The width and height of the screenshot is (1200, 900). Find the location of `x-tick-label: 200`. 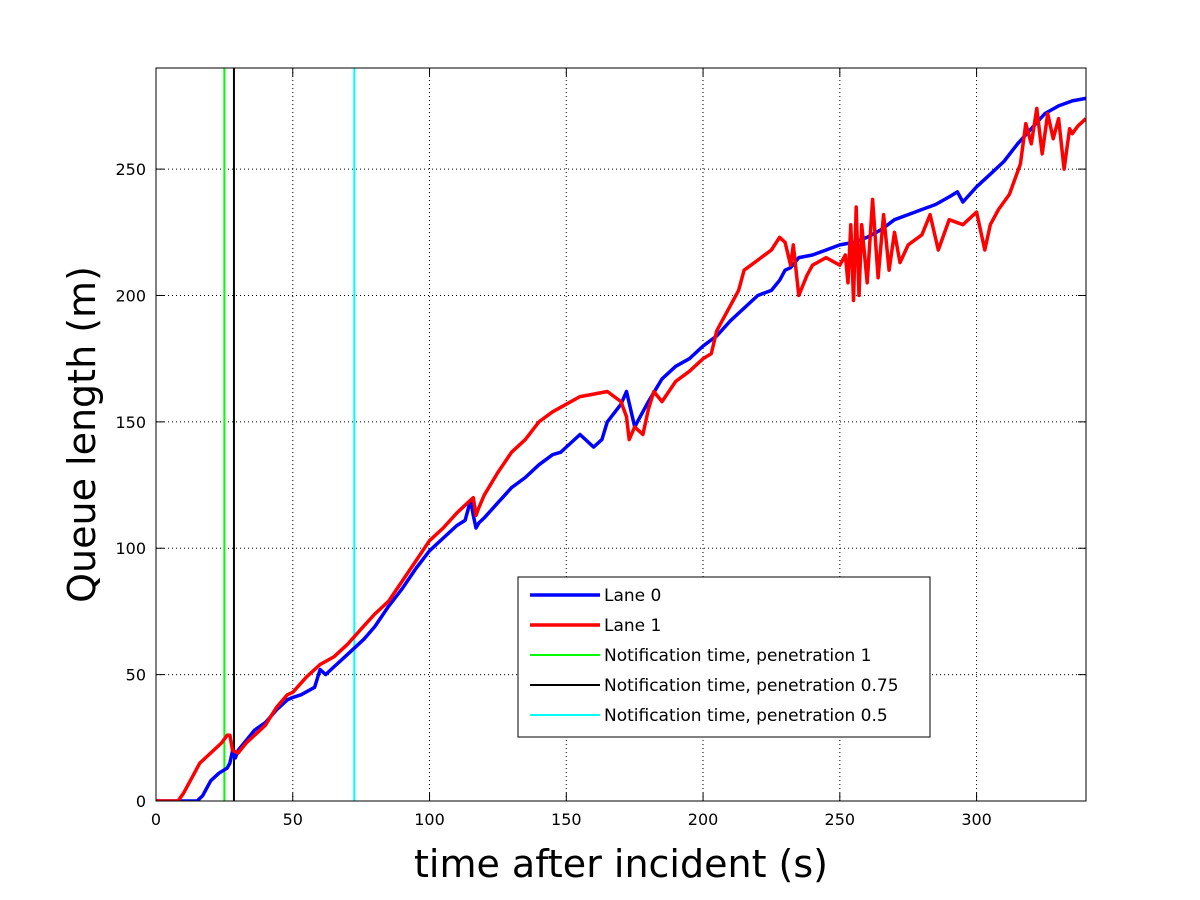

x-tick-label: 200 is located at coordinates (703, 819).